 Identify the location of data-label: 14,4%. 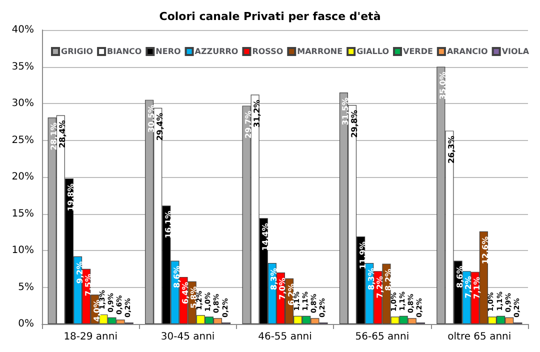
(265, 237).